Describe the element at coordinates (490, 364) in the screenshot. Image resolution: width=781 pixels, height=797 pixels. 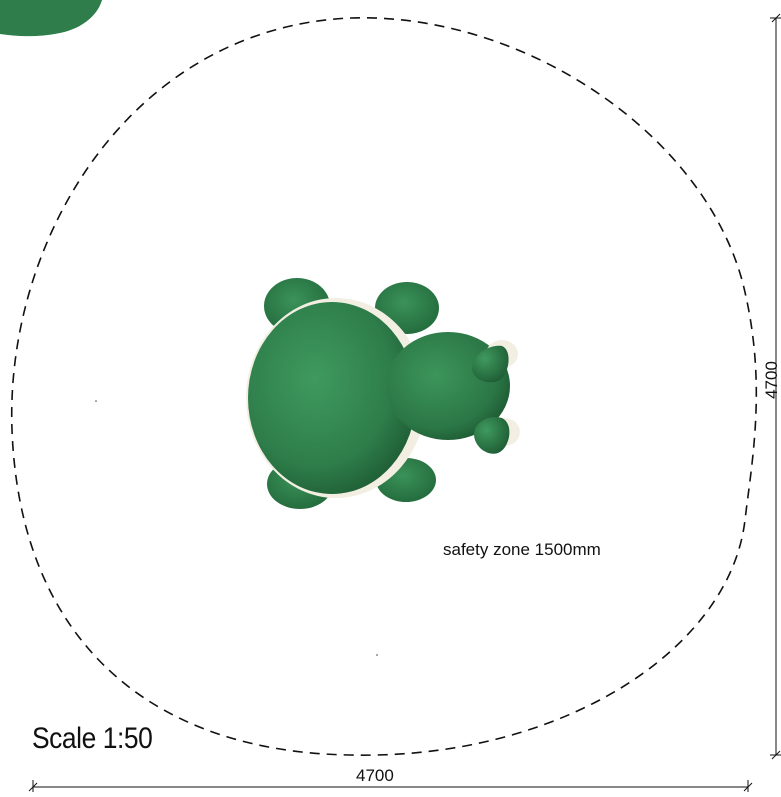
I see `turtle-horn-top` at that location.